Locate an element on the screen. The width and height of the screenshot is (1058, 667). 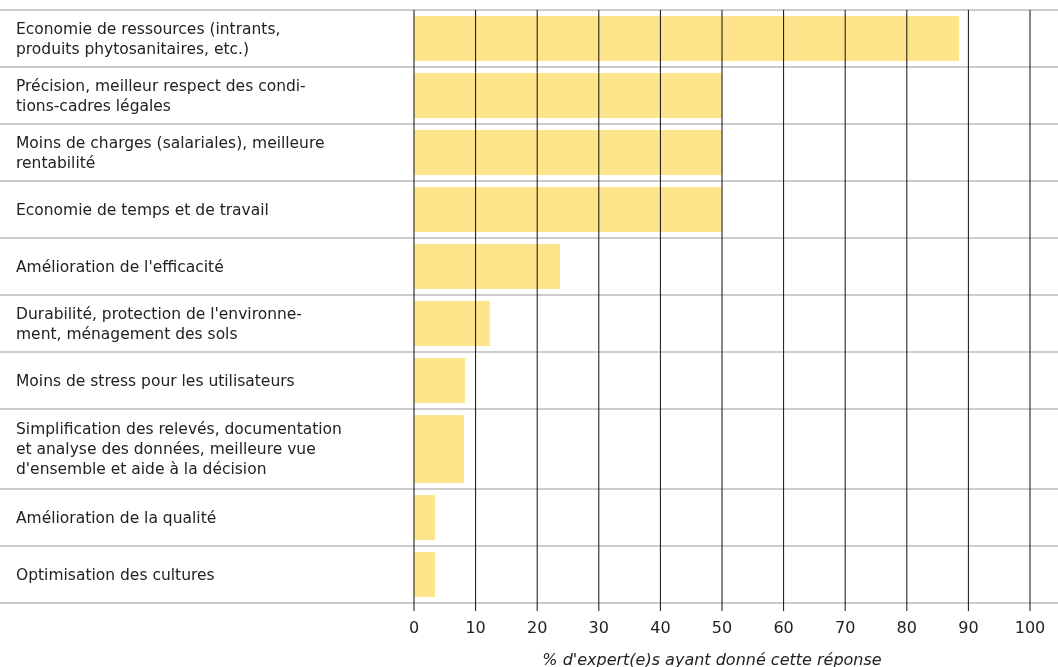
y-tick-label: Economie de temps et de travail is located at coordinates (142, 209).